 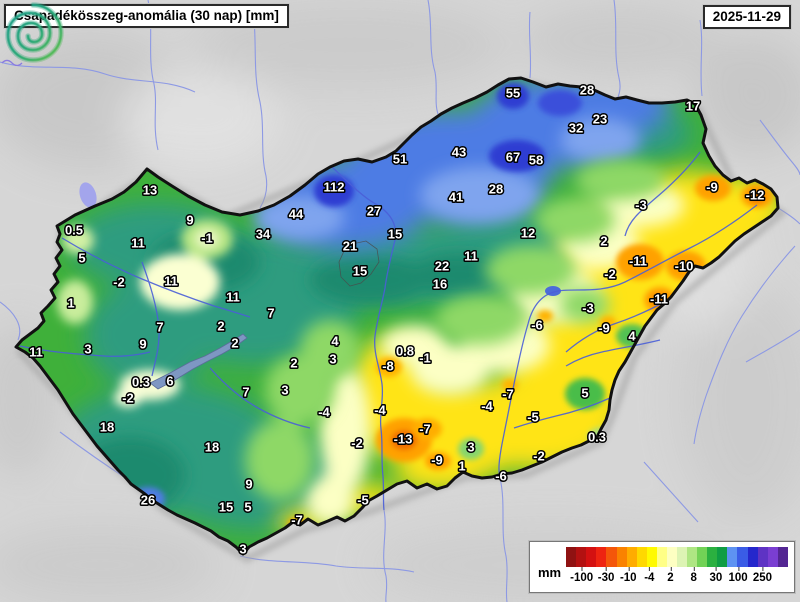 I want to click on map-value-label: 2, so click(x=234, y=343).